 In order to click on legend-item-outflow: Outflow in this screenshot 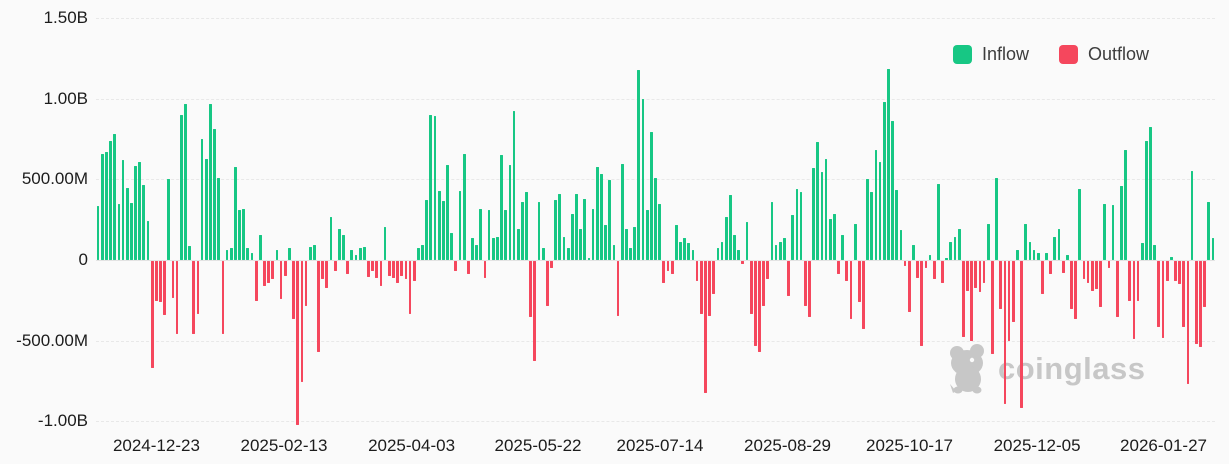, I will do `click(1103, 54)`.